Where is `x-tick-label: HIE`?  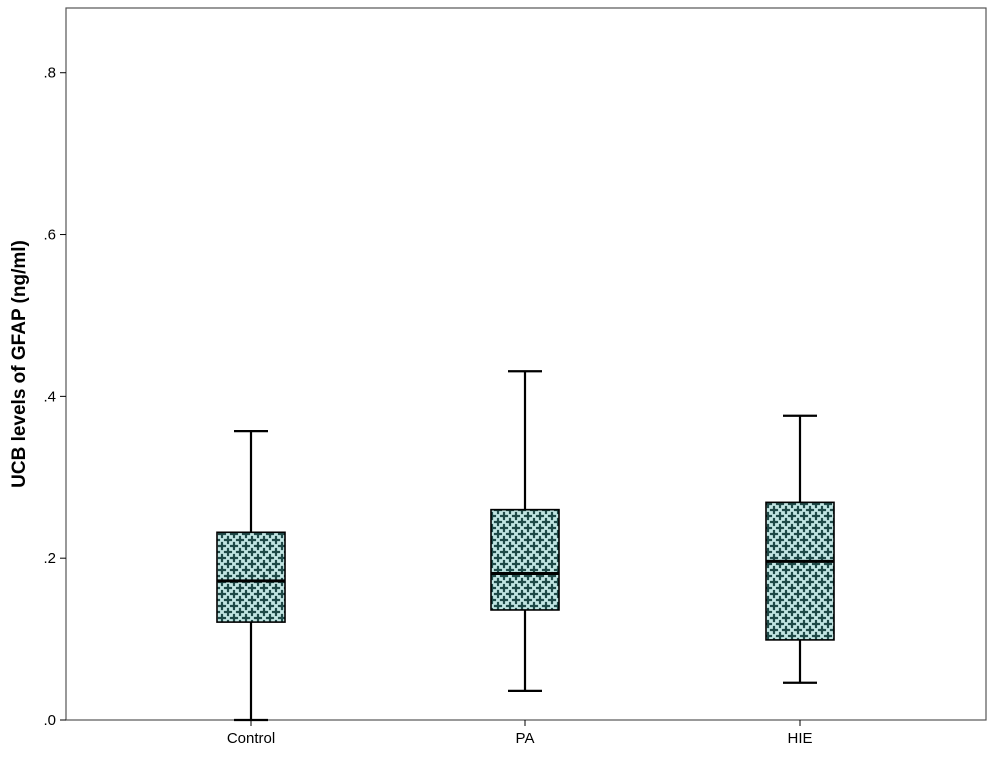 x-tick-label: HIE is located at coordinates (799, 738).